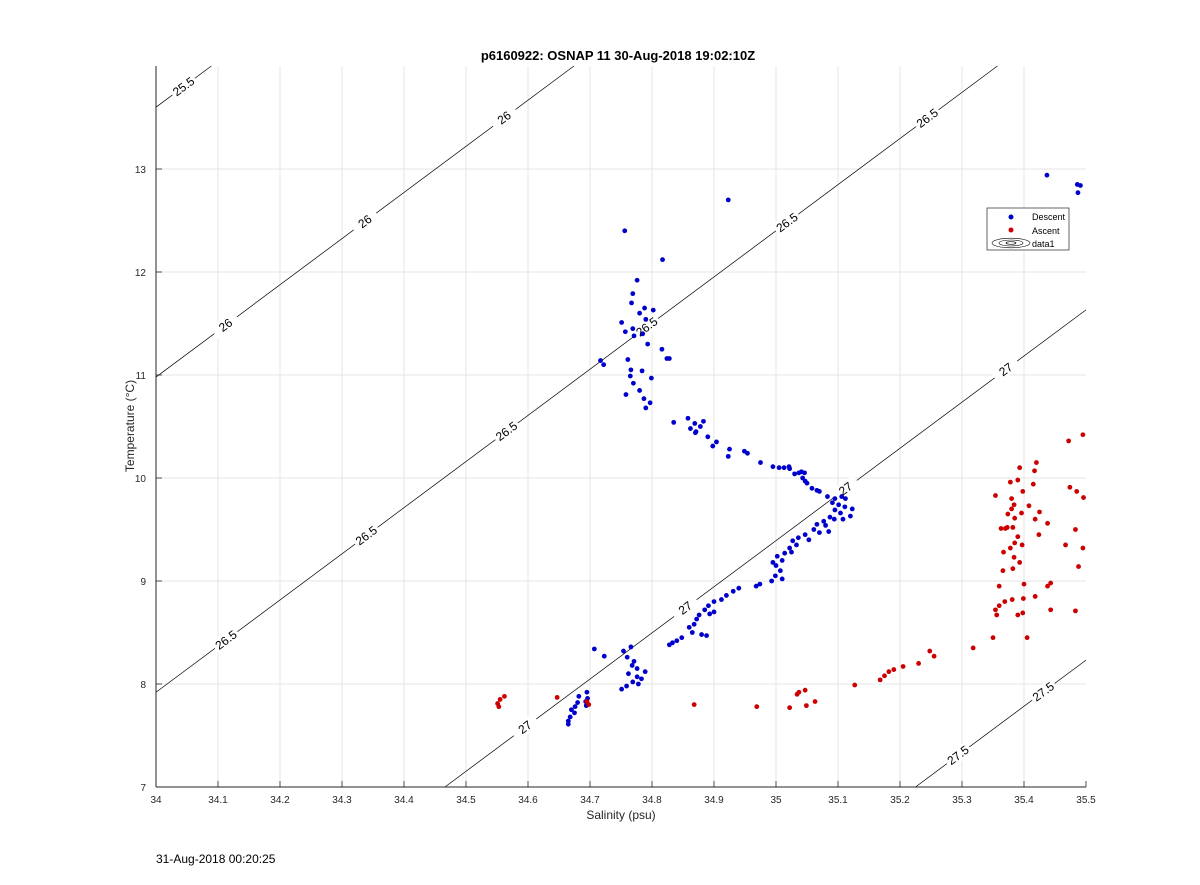 This screenshot has width=1200, height=885. Describe the element at coordinates (590, 800) in the screenshot. I see `x-tick-label: 34.7` at that location.